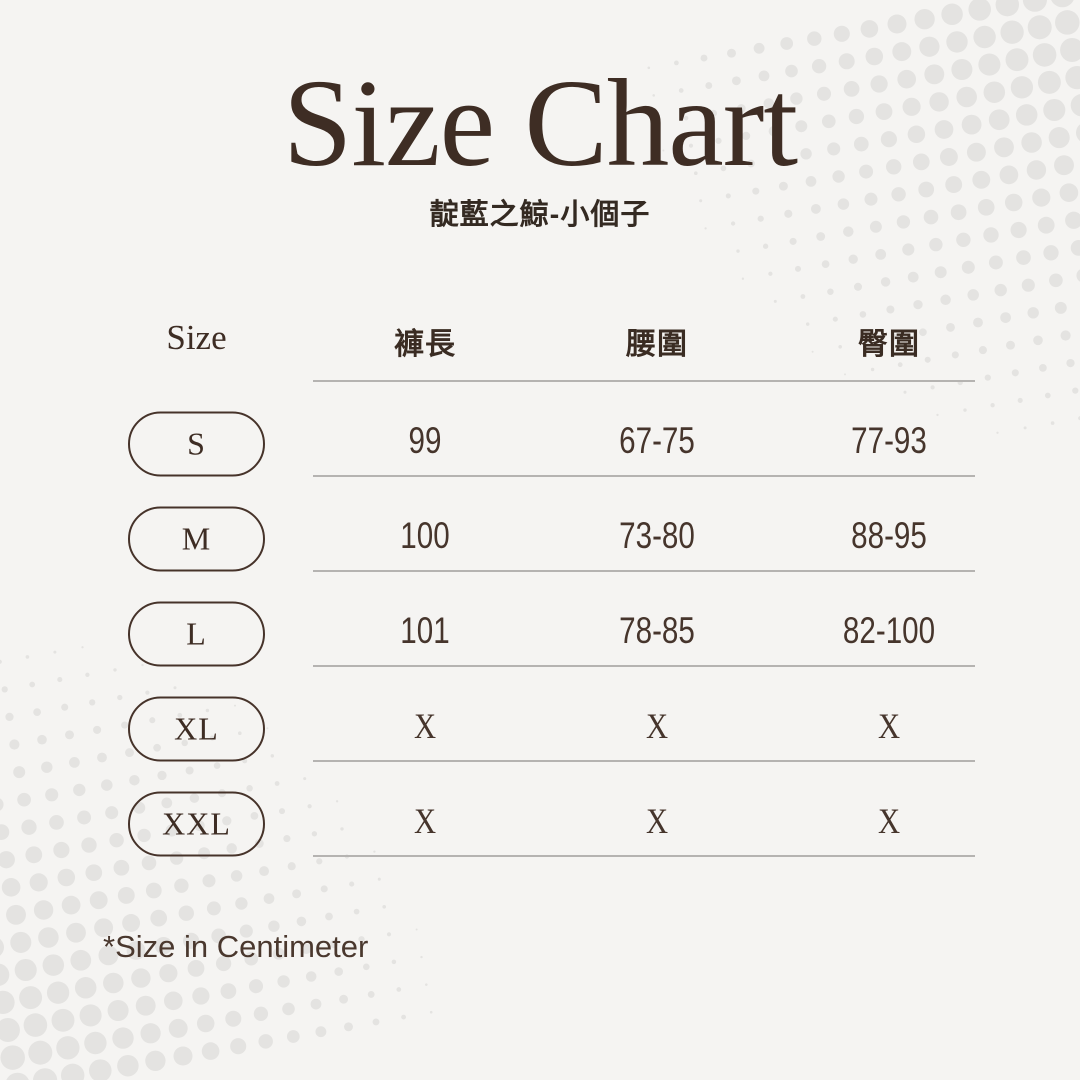 This screenshot has height=1080, width=1080. I want to click on table-header-row: Size 褲長 腰圍 臀圍, so click(551, 342).